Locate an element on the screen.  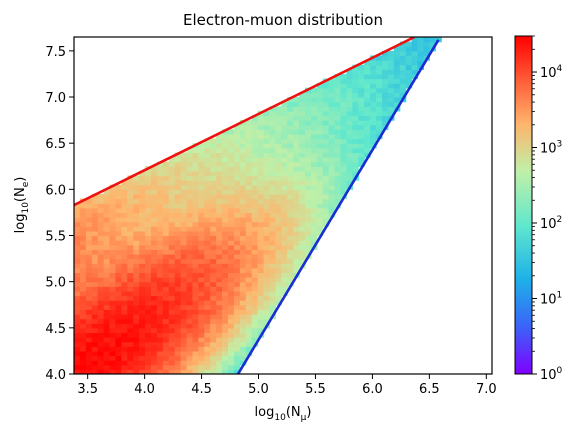
chart-title: Electron-muon distribution is located at coordinates (283, 20).